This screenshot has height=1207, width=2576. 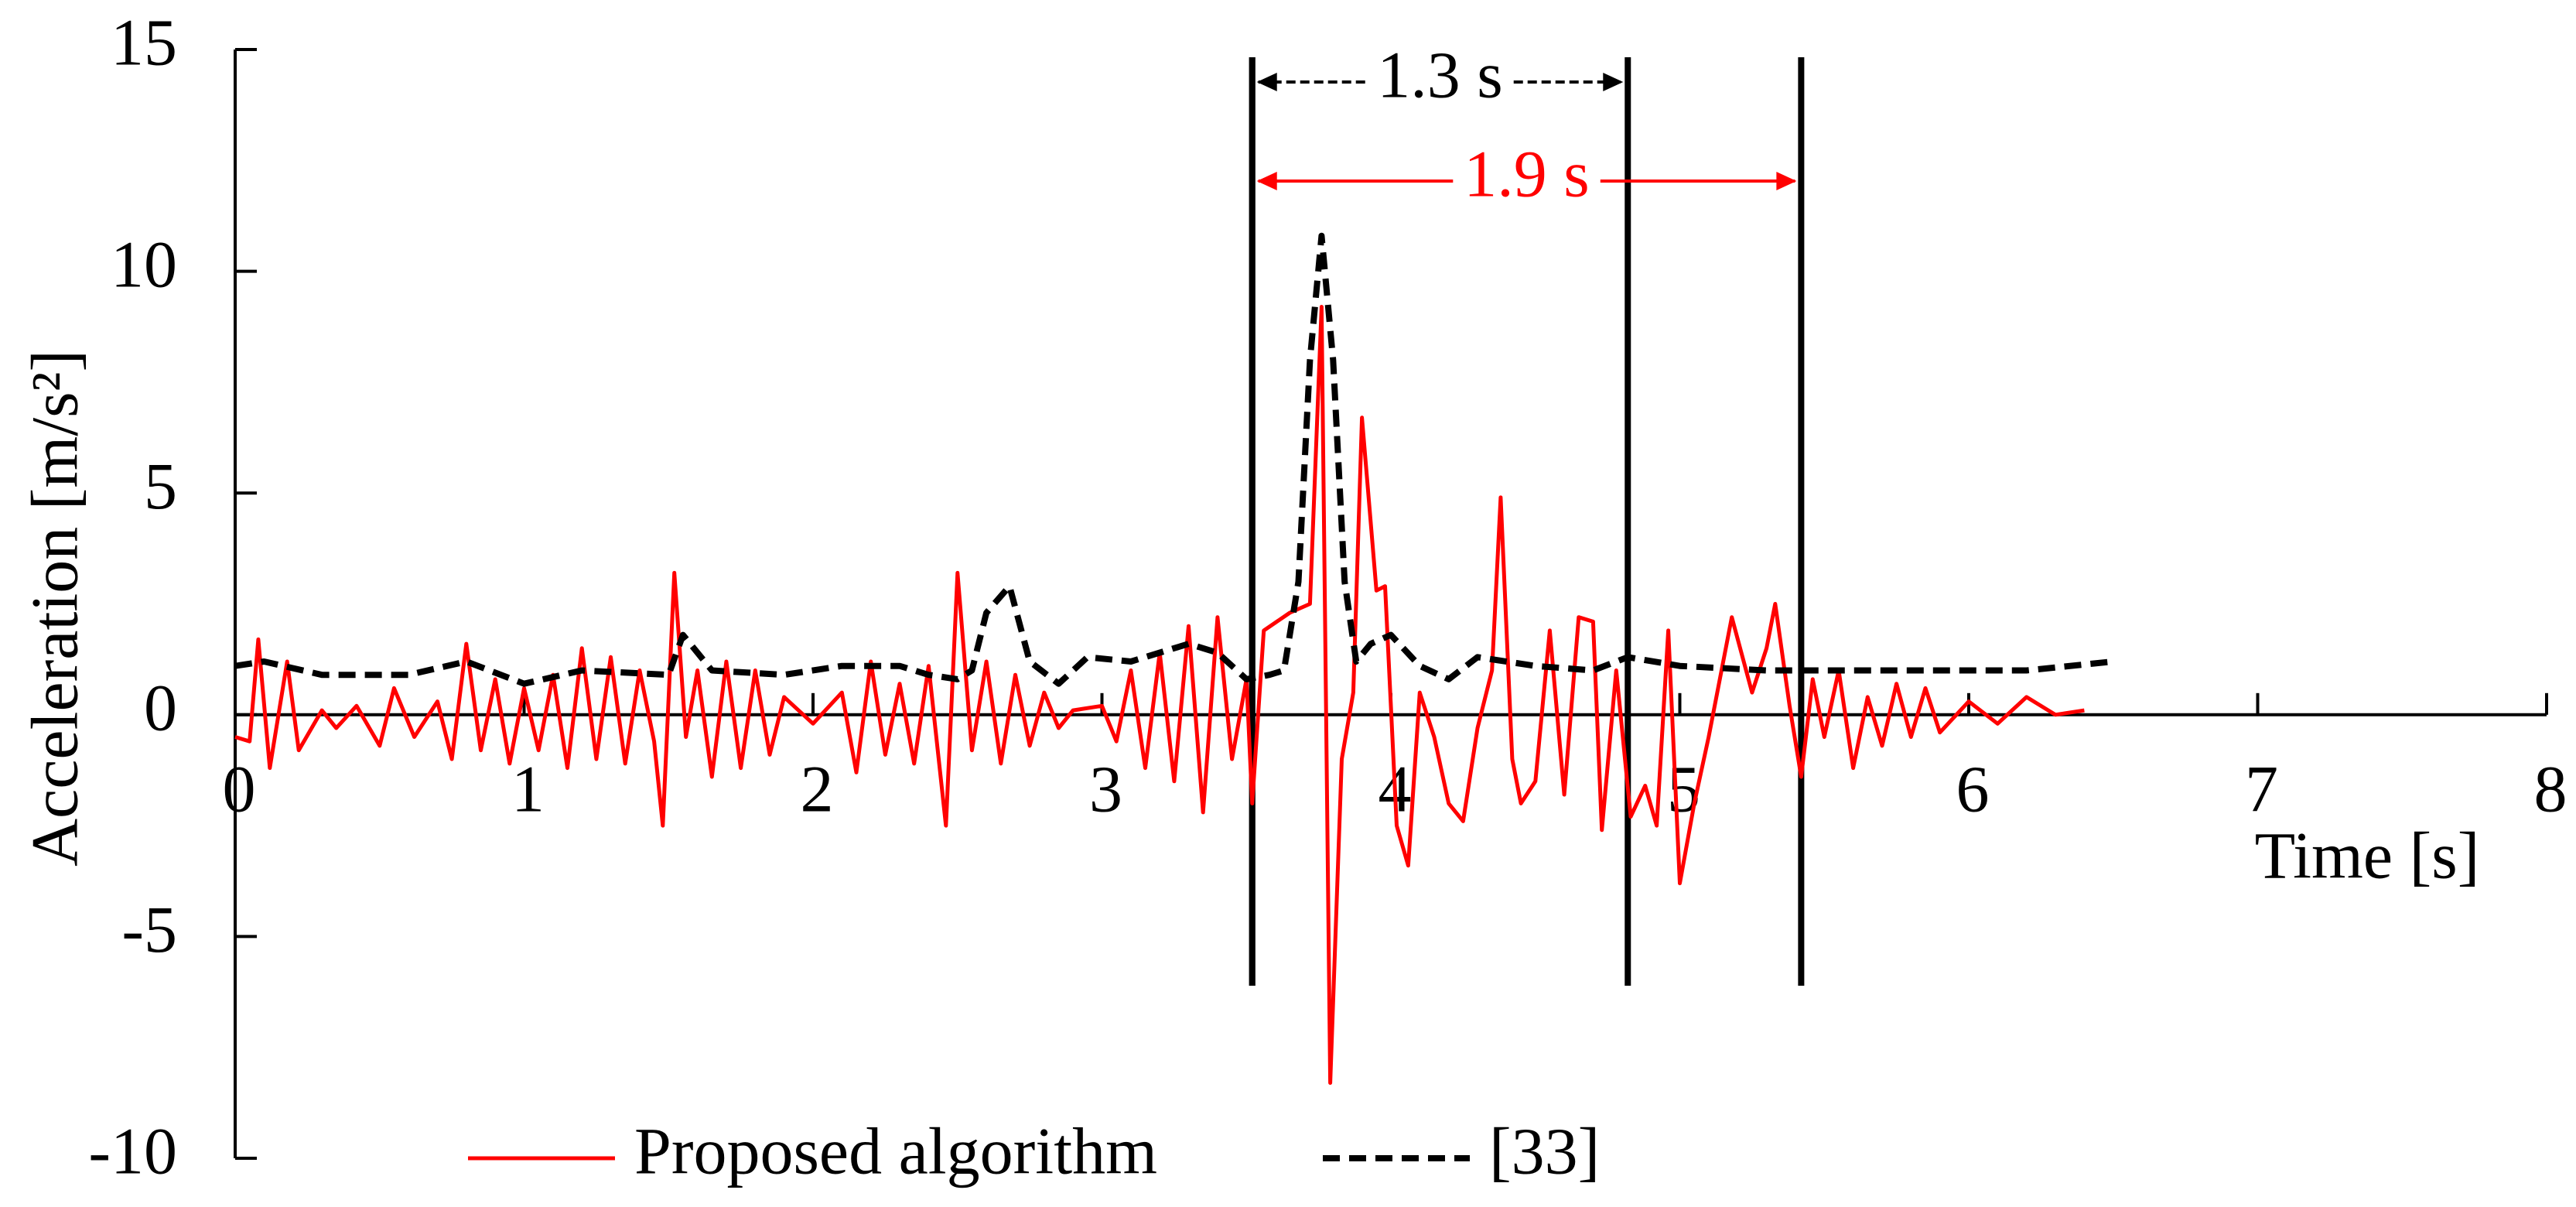 I want to click on y-tick-label: 15, so click(x=144, y=43).